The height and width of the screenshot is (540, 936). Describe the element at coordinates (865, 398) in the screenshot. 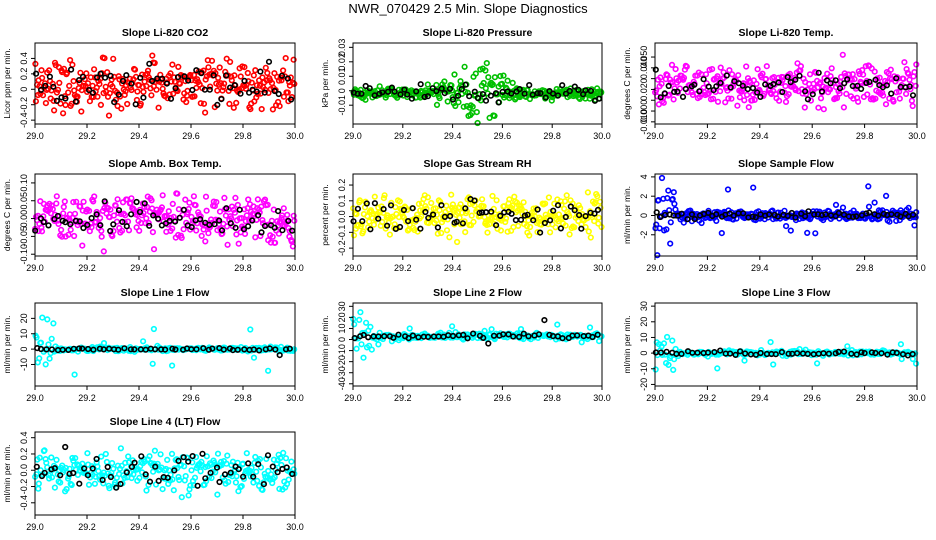

I see `x-tick-label: 29.8` at that location.